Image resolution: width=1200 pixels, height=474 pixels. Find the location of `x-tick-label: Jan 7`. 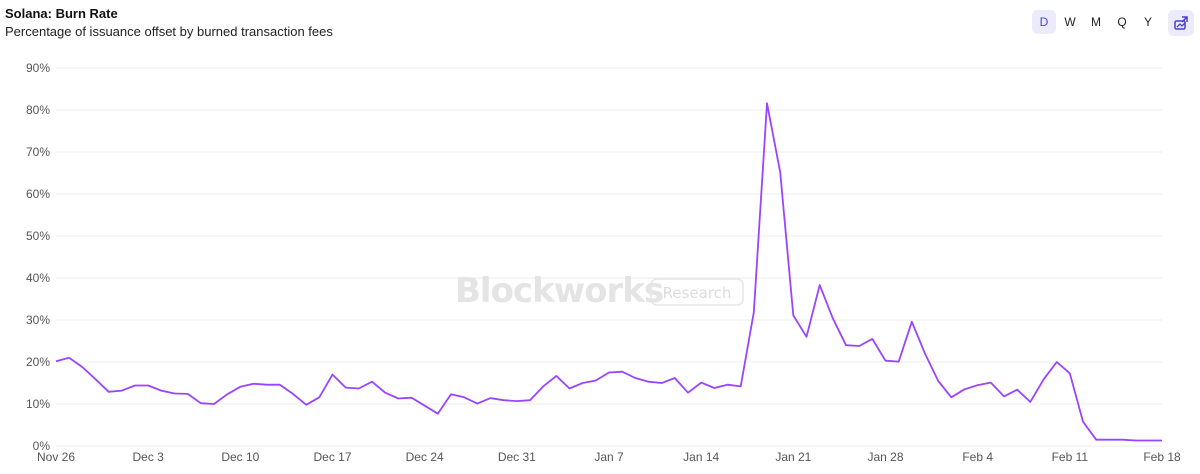

x-tick-label: Jan 7 is located at coordinates (609, 457).